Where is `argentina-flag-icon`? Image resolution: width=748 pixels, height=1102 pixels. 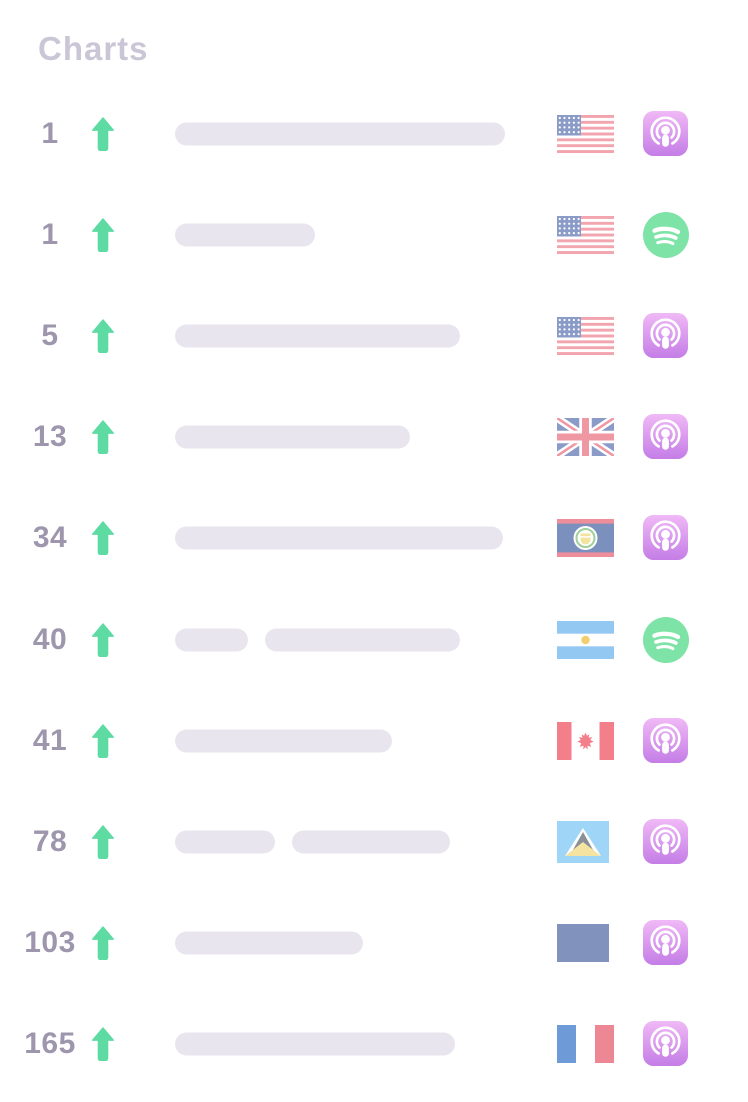
argentina-flag-icon is located at coordinates (585, 639).